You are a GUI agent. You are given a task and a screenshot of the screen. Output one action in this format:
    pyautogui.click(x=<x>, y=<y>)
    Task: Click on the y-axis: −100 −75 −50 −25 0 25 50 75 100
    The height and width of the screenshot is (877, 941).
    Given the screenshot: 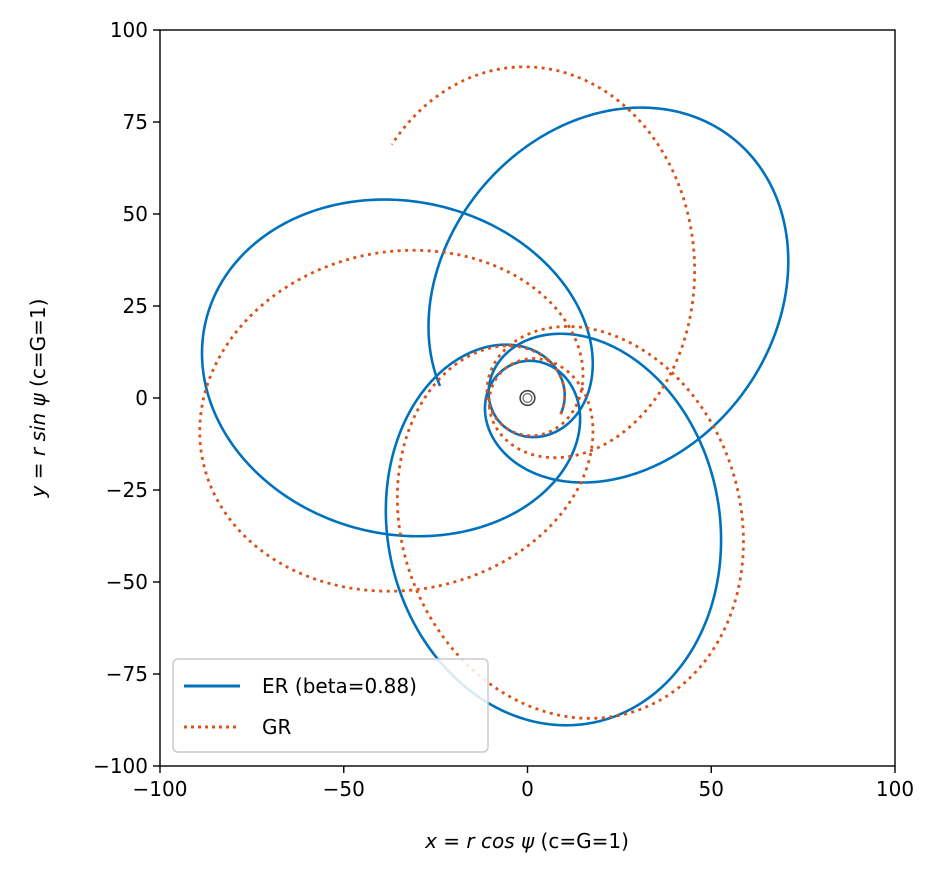 What is the action you would take?
    pyautogui.click(x=126, y=398)
    